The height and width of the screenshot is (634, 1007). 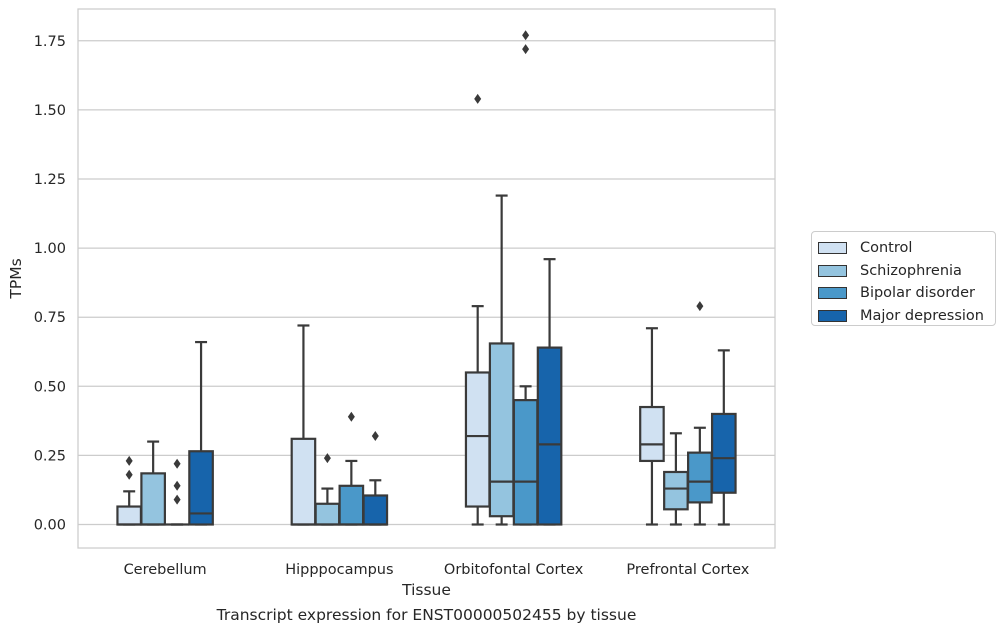 I want to click on y-tick-label: 0.25, so click(x=50, y=456).